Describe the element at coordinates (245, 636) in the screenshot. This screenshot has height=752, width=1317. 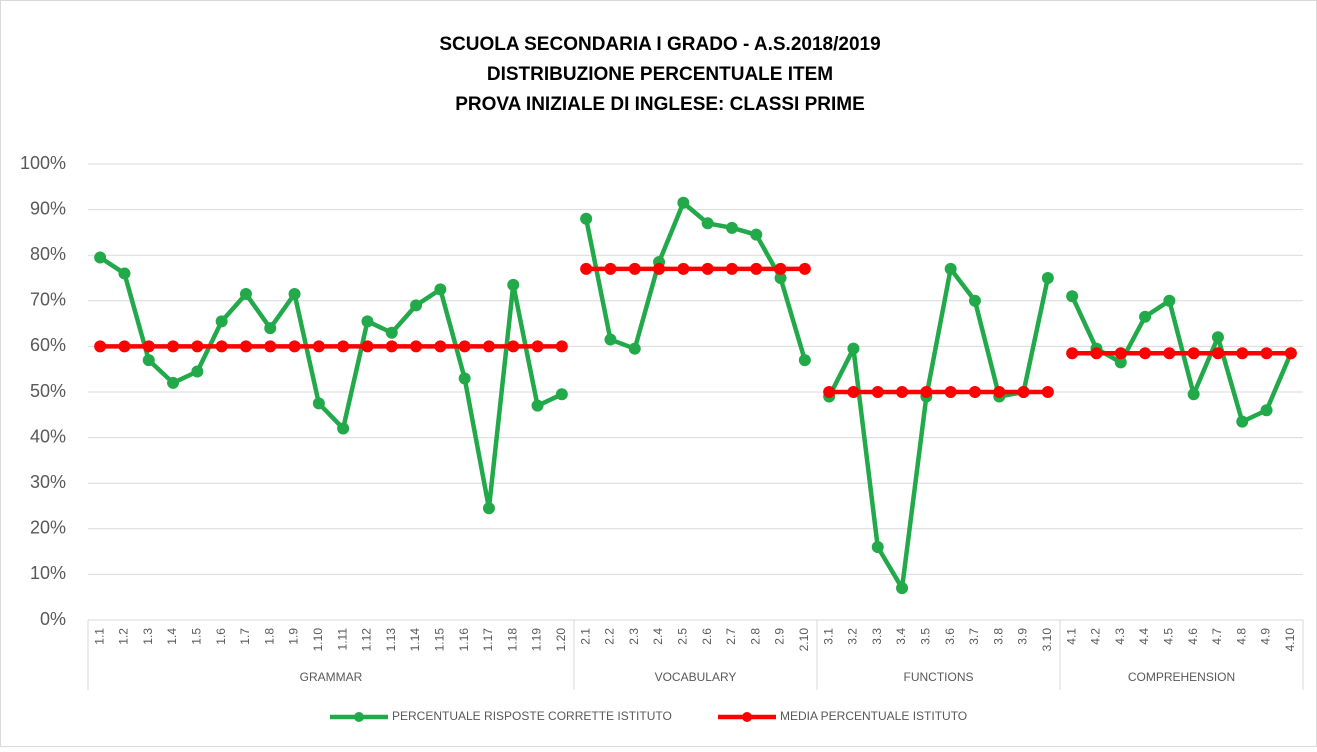
I see `x-tick-label: 1.7` at that location.